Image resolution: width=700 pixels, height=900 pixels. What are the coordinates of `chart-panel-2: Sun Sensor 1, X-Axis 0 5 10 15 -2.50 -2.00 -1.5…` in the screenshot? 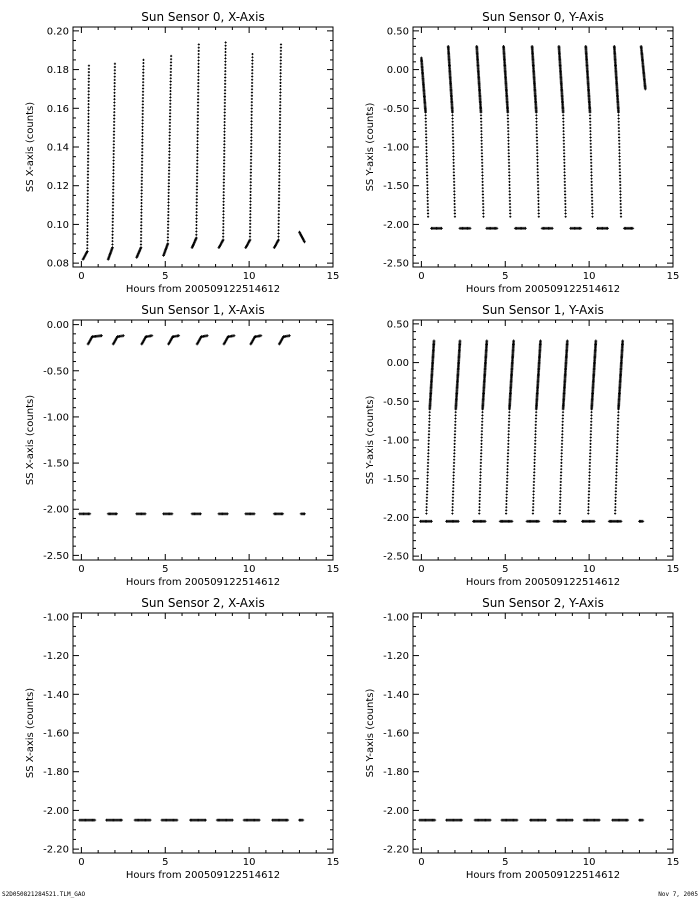 It's located at (182, 445).